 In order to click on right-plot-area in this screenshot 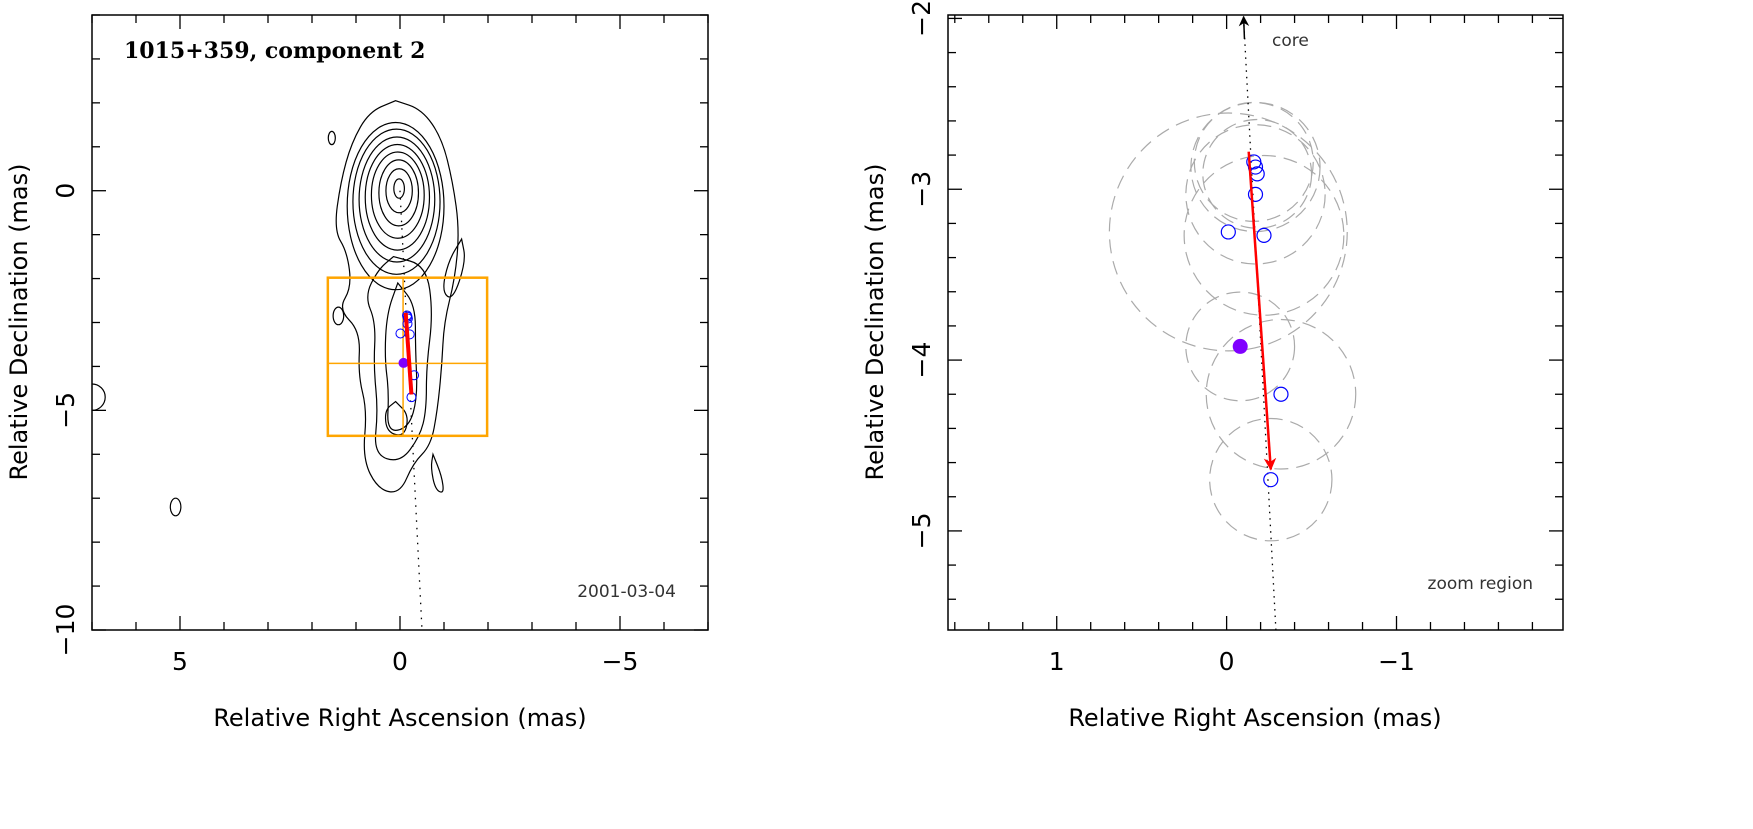, I will do `click(1232, 322)`.